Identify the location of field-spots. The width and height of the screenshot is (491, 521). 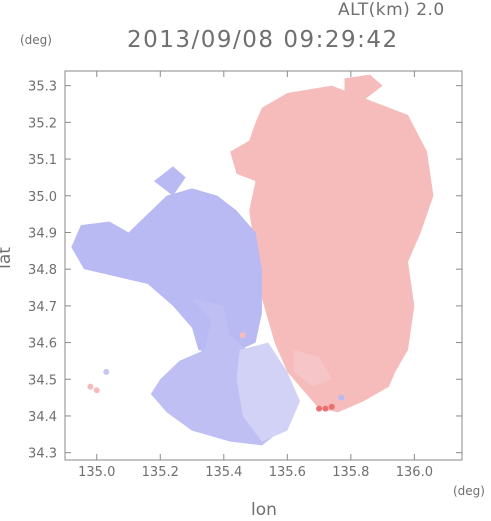
(216, 357).